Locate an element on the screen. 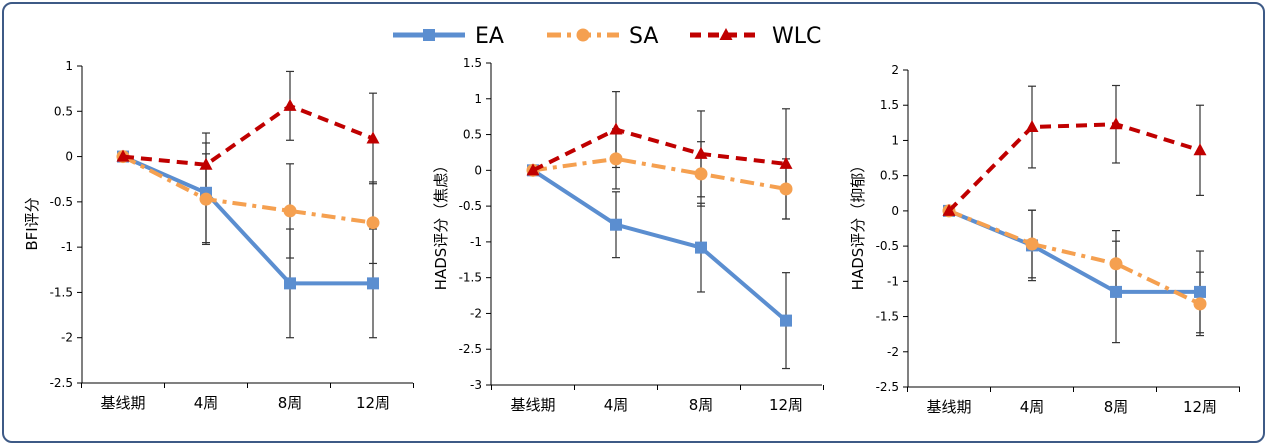 Image resolution: width=1269 pixels, height=447 pixels. y-axis-title: HADS评分（抑郁） is located at coordinates (858, 224).